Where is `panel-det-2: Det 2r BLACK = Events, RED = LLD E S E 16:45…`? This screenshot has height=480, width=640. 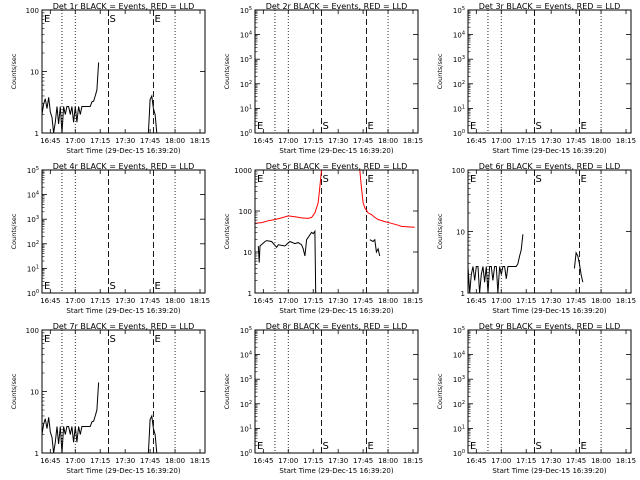
panel-det-2: Det 2r BLACK = Events, RED = LLD E S E 16:45… is located at coordinates (323, 78).